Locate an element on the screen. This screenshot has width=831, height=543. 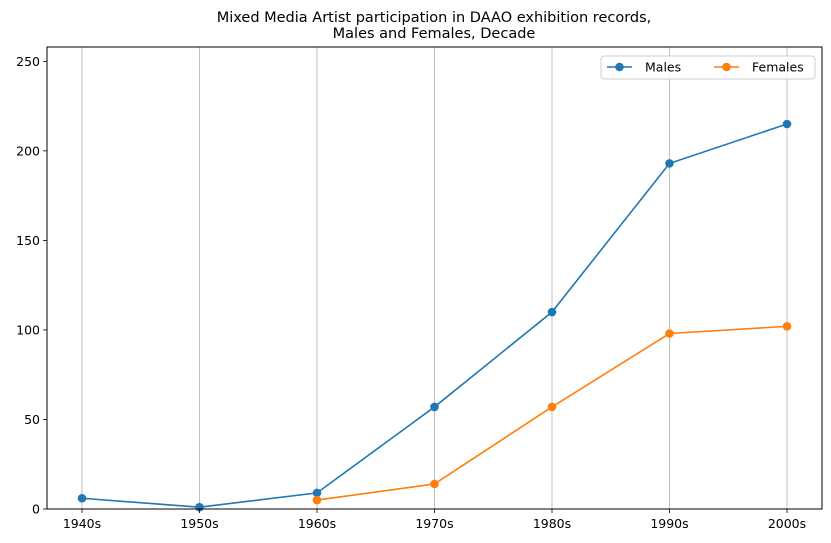
x-tick-label: 2000s is located at coordinates (787, 523).